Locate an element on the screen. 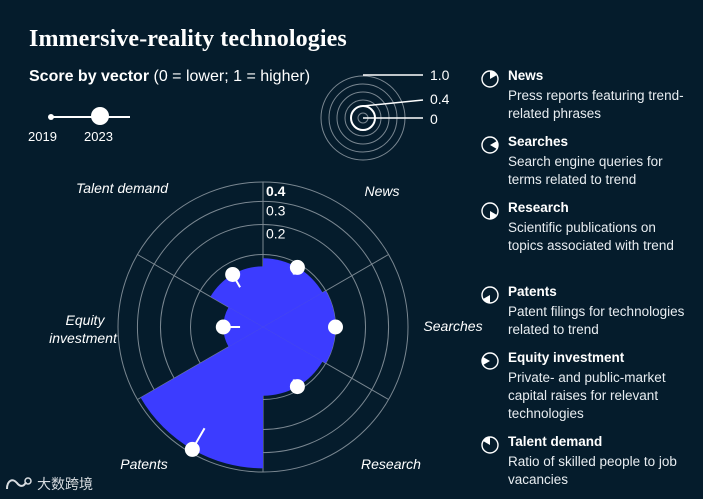 This screenshot has height=499, width=703. legend-title-equity-investment: Equity investment is located at coordinates (566, 357).